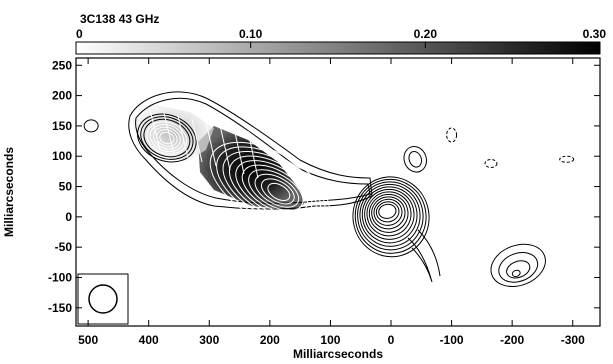  I want to click on beam-ellipse, so click(103, 299).